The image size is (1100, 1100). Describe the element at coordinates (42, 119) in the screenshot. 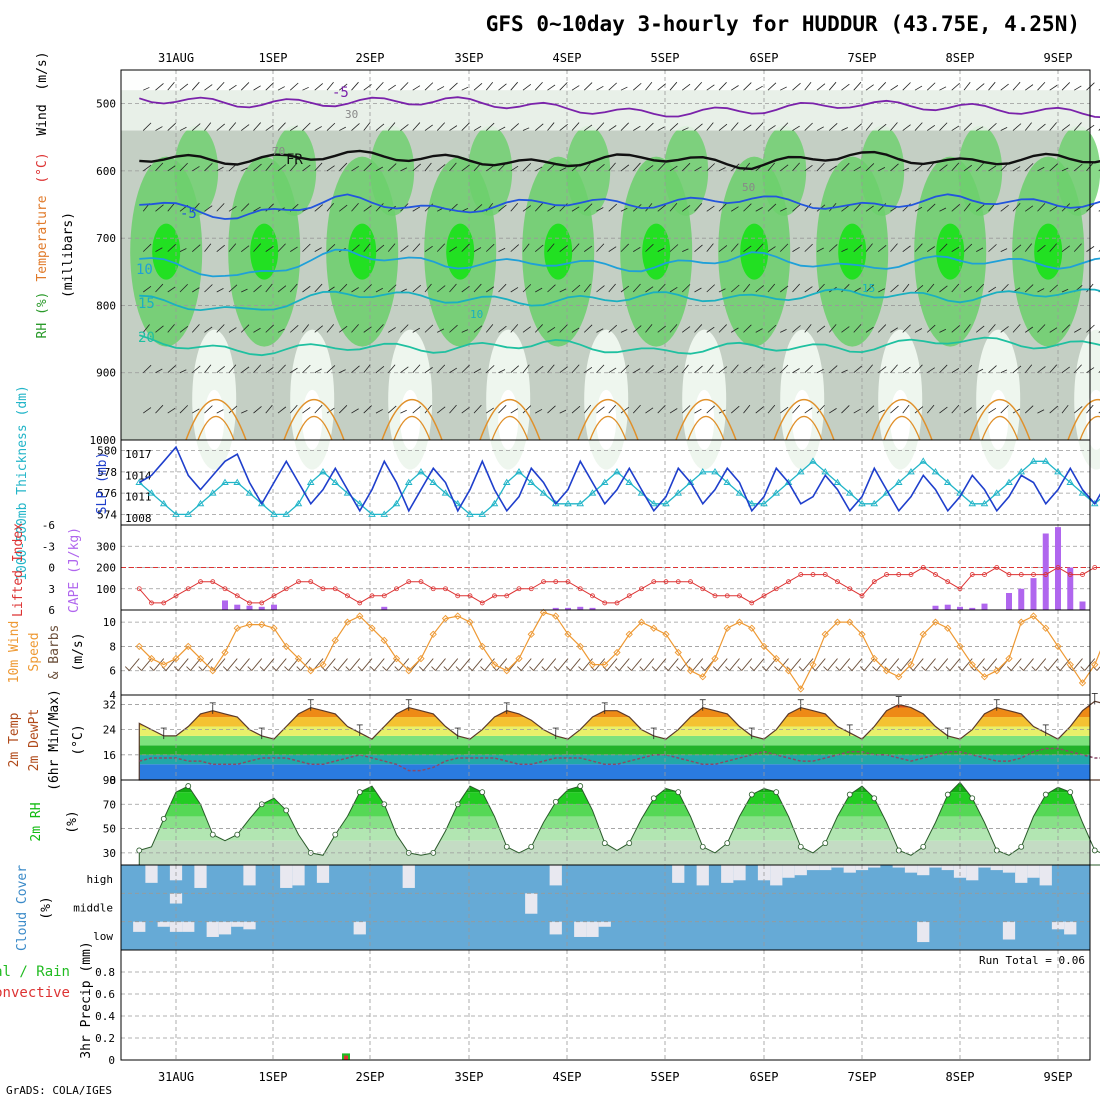

I see `upper-ylabel-3: Wind` at that location.